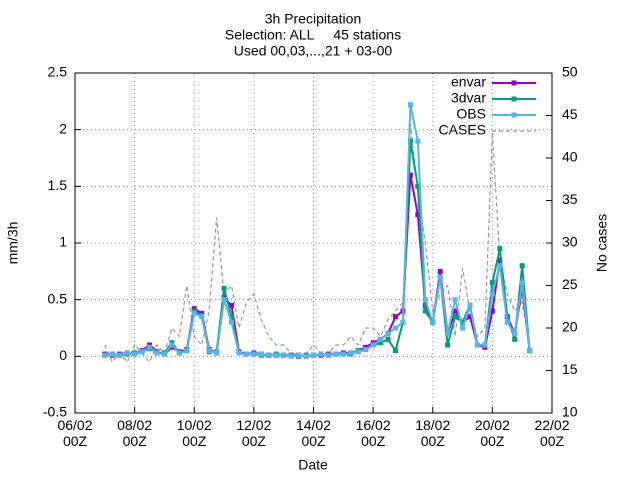  I want to click on legend-label: OBS, so click(471, 114).